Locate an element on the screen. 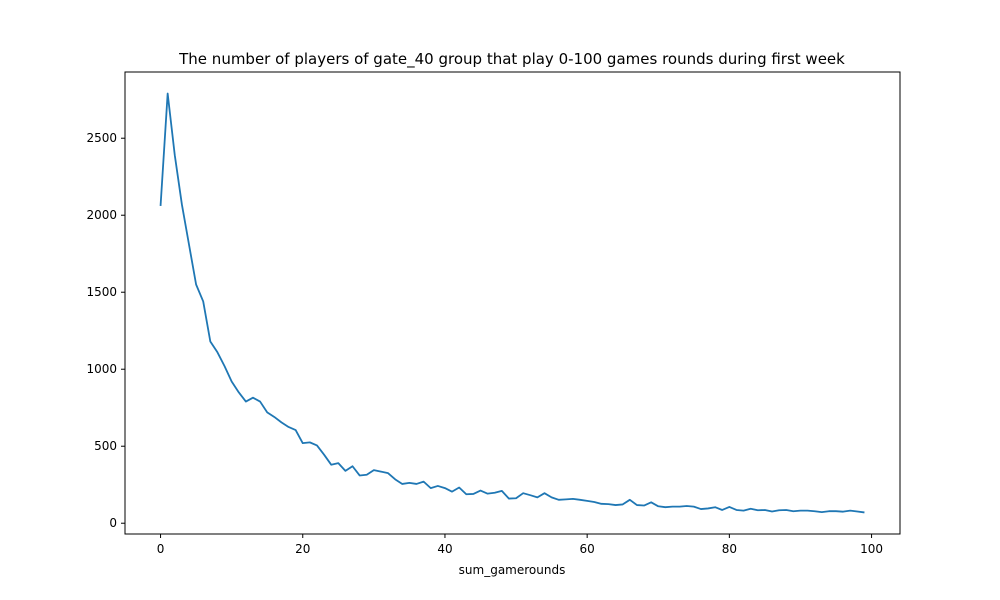  x-tick-label: 0 is located at coordinates (161, 549).